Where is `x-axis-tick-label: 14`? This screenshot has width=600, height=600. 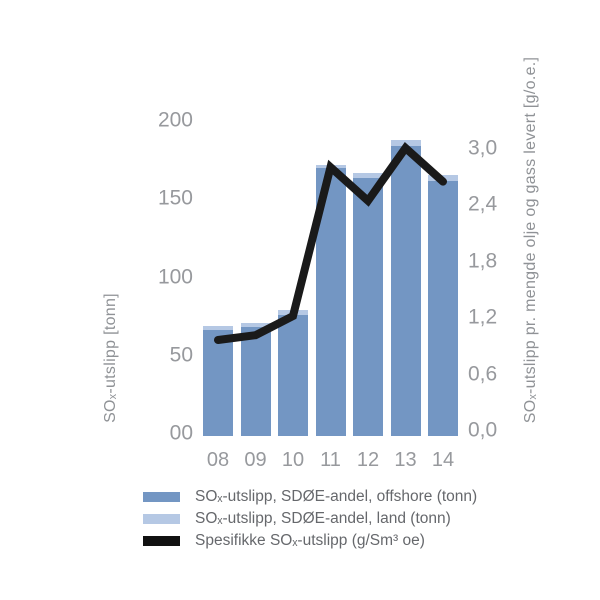 x-axis-tick-label: 14 is located at coordinates (443, 460).